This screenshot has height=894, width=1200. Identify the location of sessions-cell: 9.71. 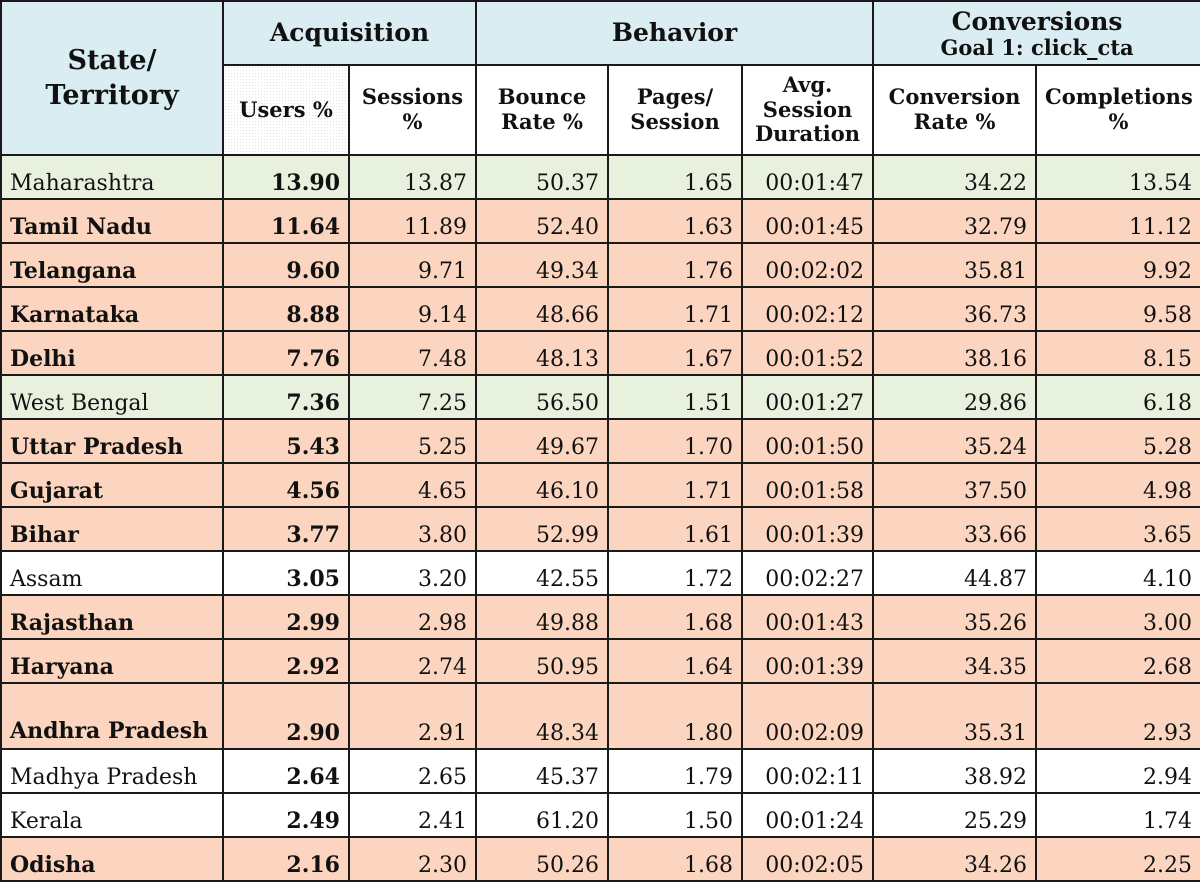
(412, 265).